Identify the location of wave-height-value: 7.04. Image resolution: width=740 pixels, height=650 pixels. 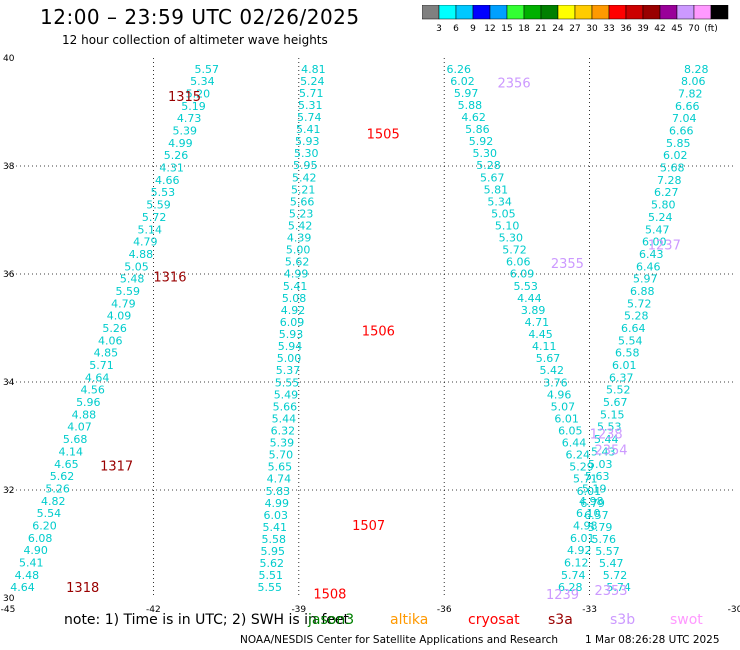
(684, 118).